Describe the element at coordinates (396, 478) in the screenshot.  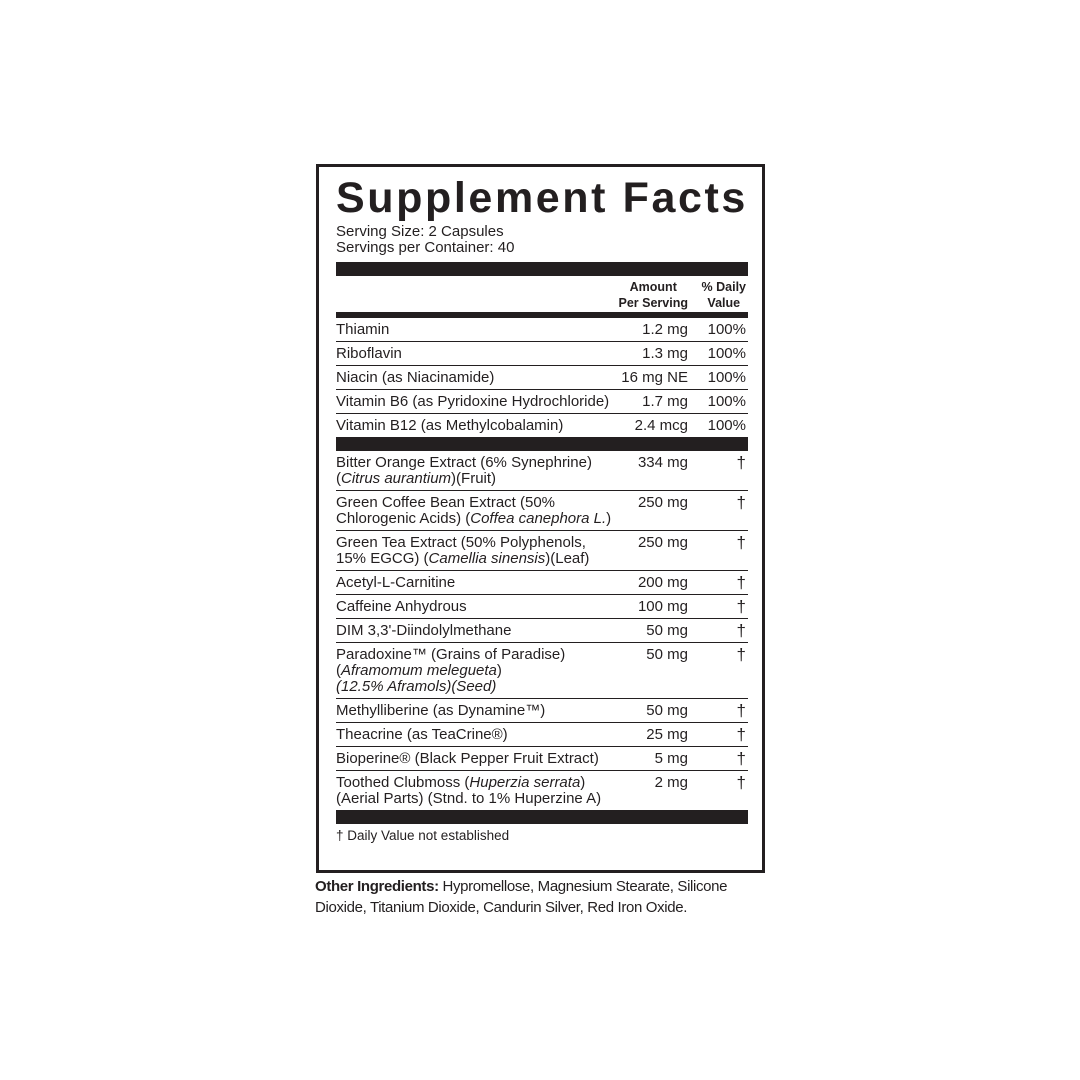
I see `latin-name: Citrus aurantium` at that location.